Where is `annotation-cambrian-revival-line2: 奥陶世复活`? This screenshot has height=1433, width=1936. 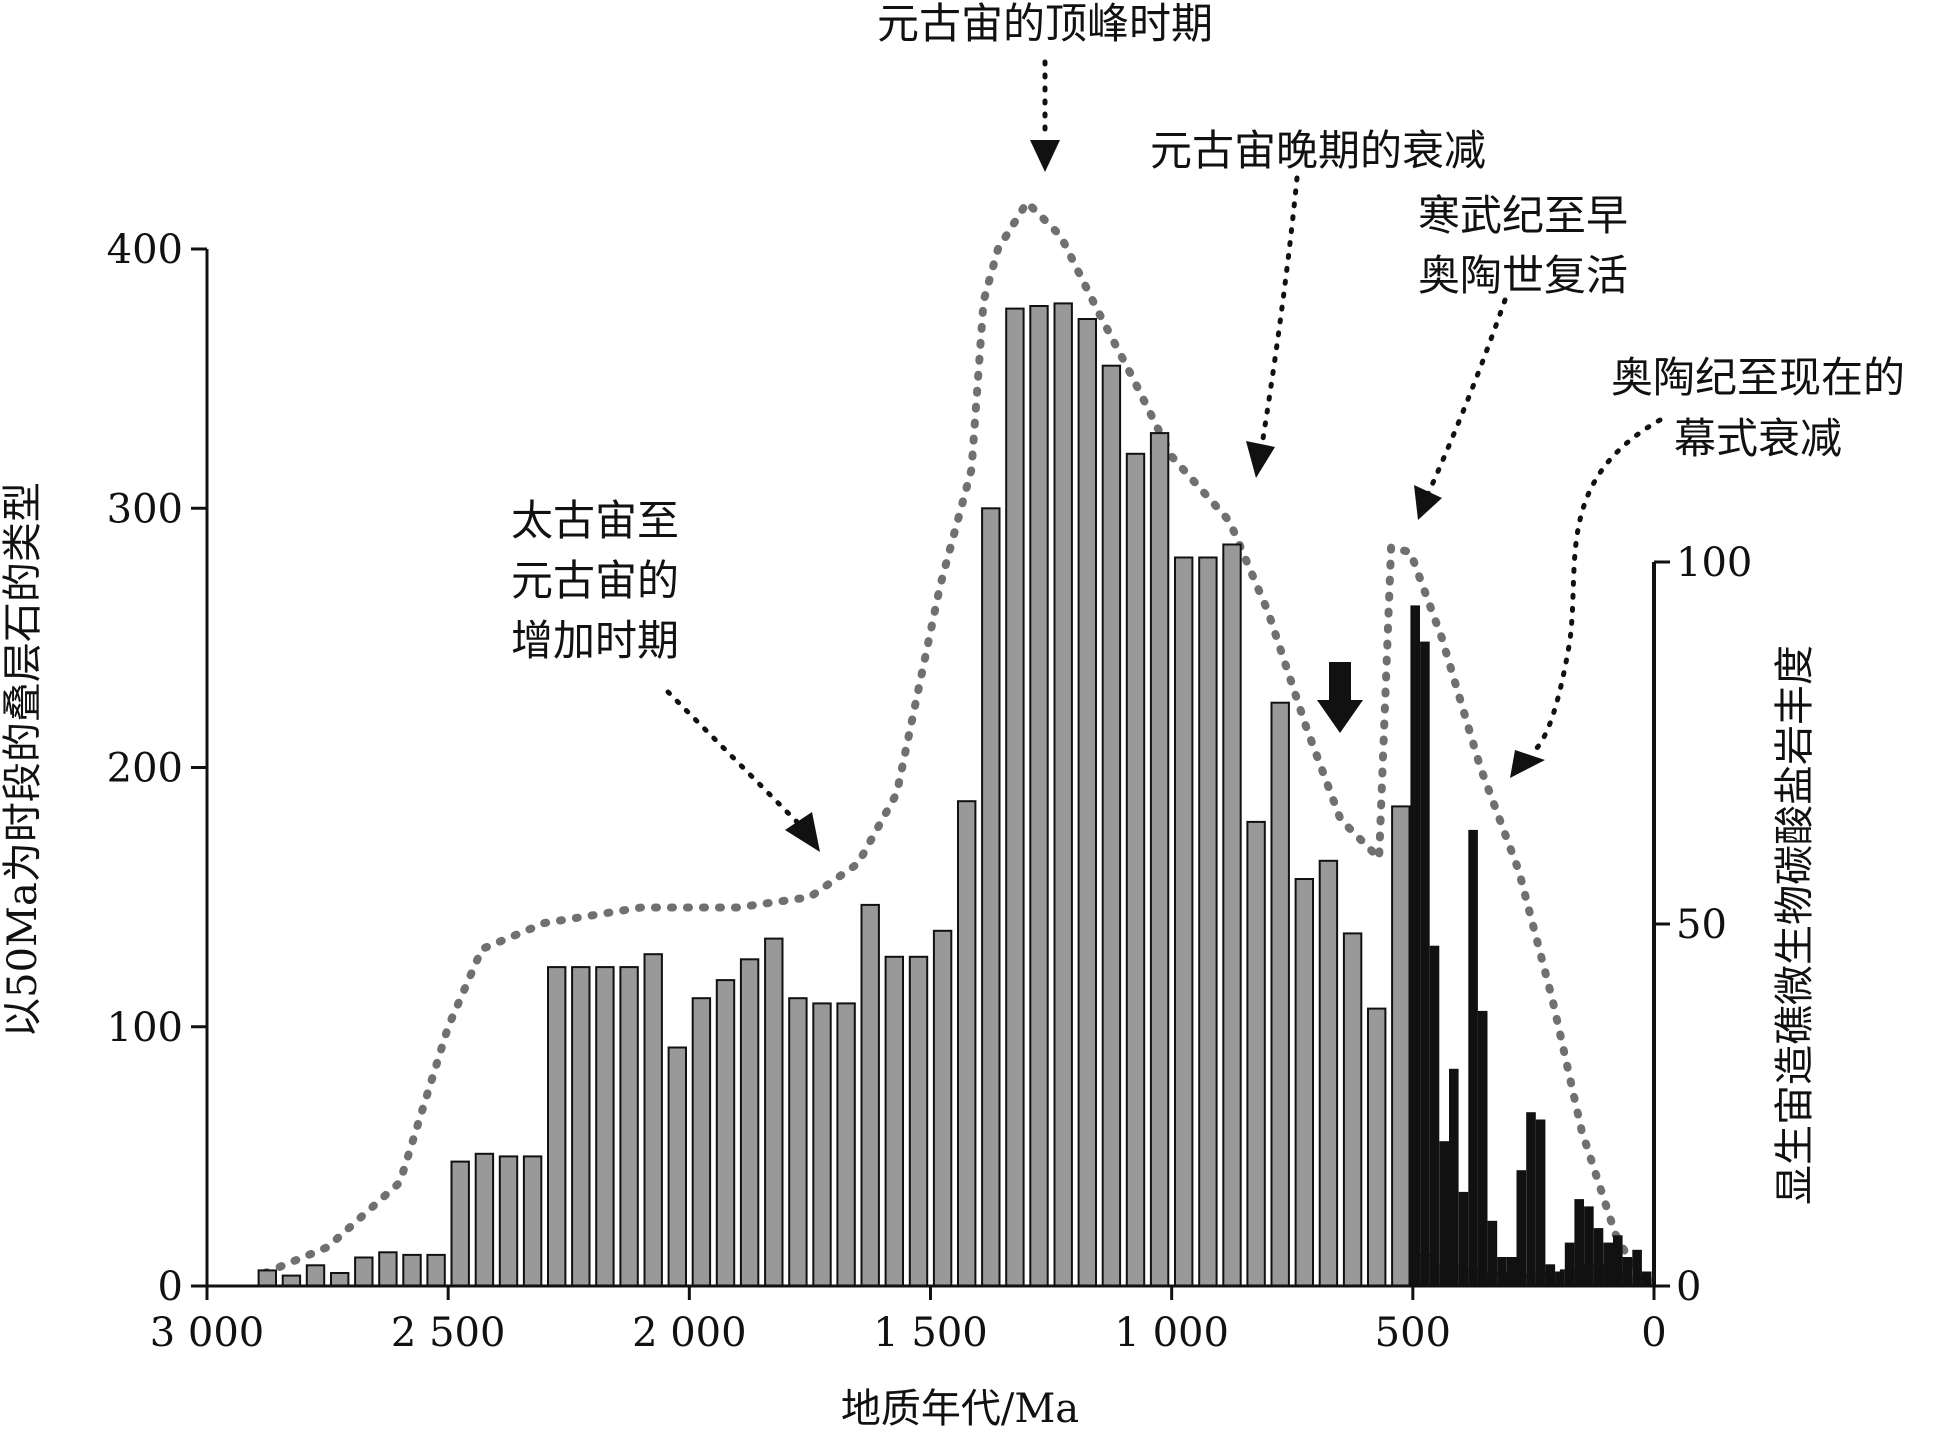 annotation-cambrian-revival-line2: 奥陶世复活 is located at coordinates (1523, 275).